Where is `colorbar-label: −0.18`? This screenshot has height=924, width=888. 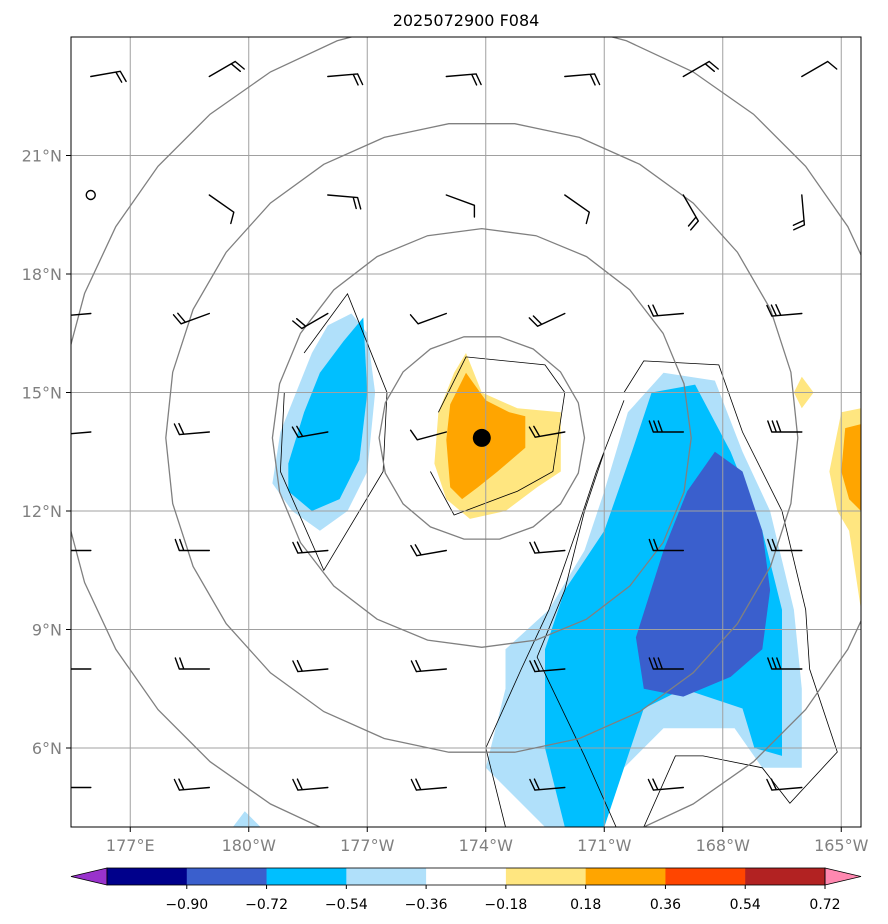
colorbar-label: −0.18 is located at coordinates (505, 905).